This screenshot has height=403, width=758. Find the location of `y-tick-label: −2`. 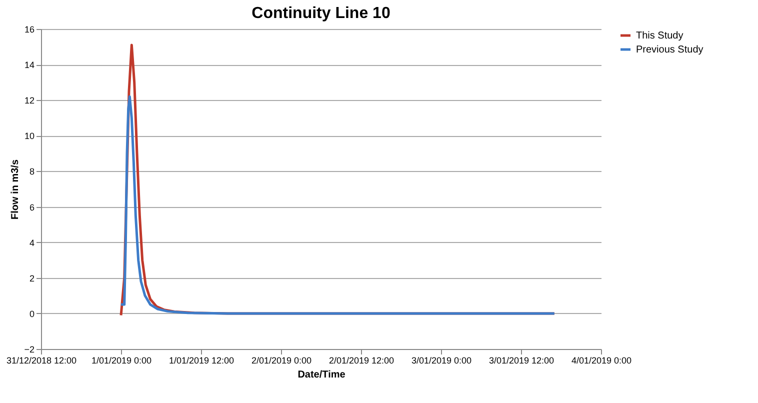

y-tick-label: −2 is located at coordinates (29, 349).